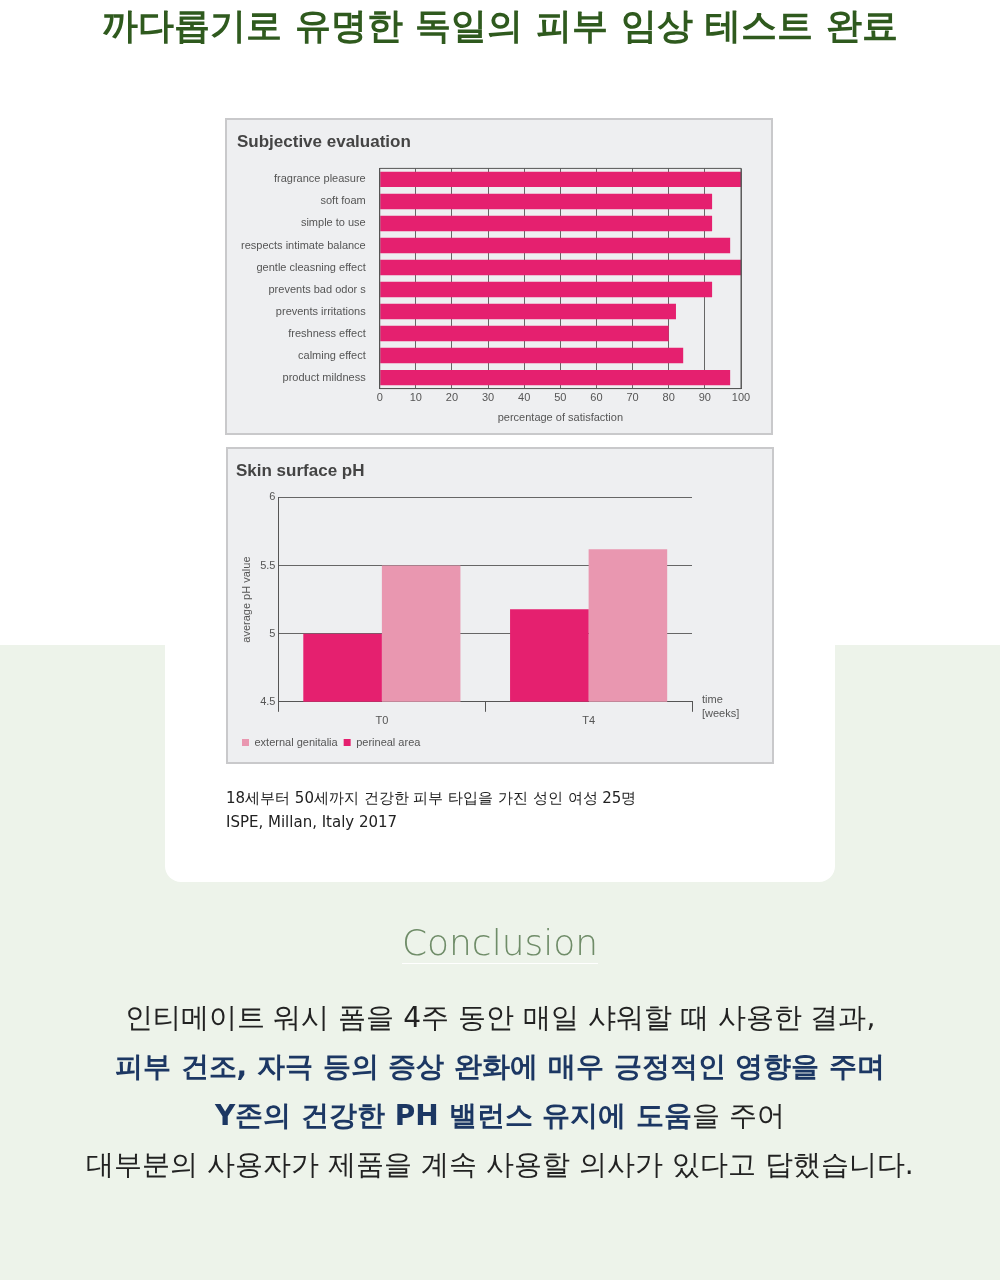 The image size is (1000, 1280). What do you see at coordinates (332, 354) in the screenshot?
I see `y-tick-label: calming effect` at bounding box center [332, 354].